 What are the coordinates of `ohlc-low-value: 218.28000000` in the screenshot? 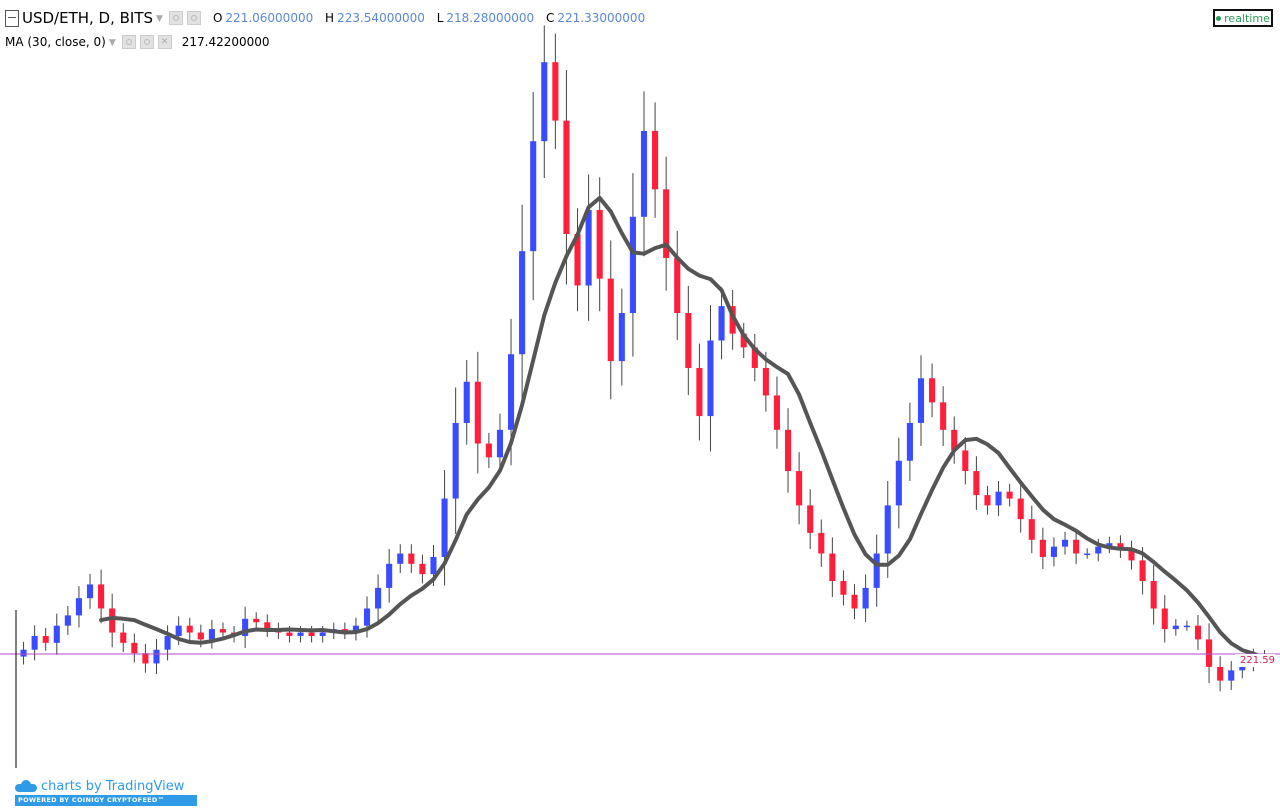 It's located at (490, 18).